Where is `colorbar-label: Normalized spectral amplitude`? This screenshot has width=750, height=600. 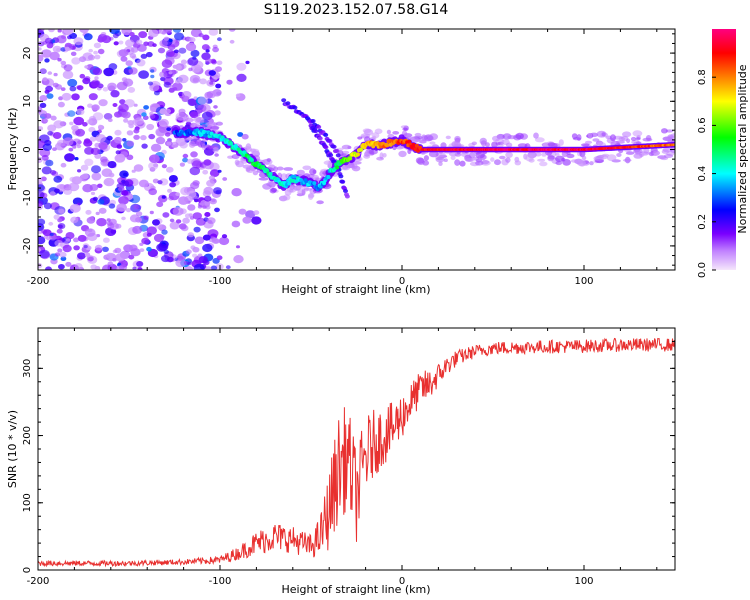 colorbar-label: Normalized spectral amplitude is located at coordinates (742, 148).